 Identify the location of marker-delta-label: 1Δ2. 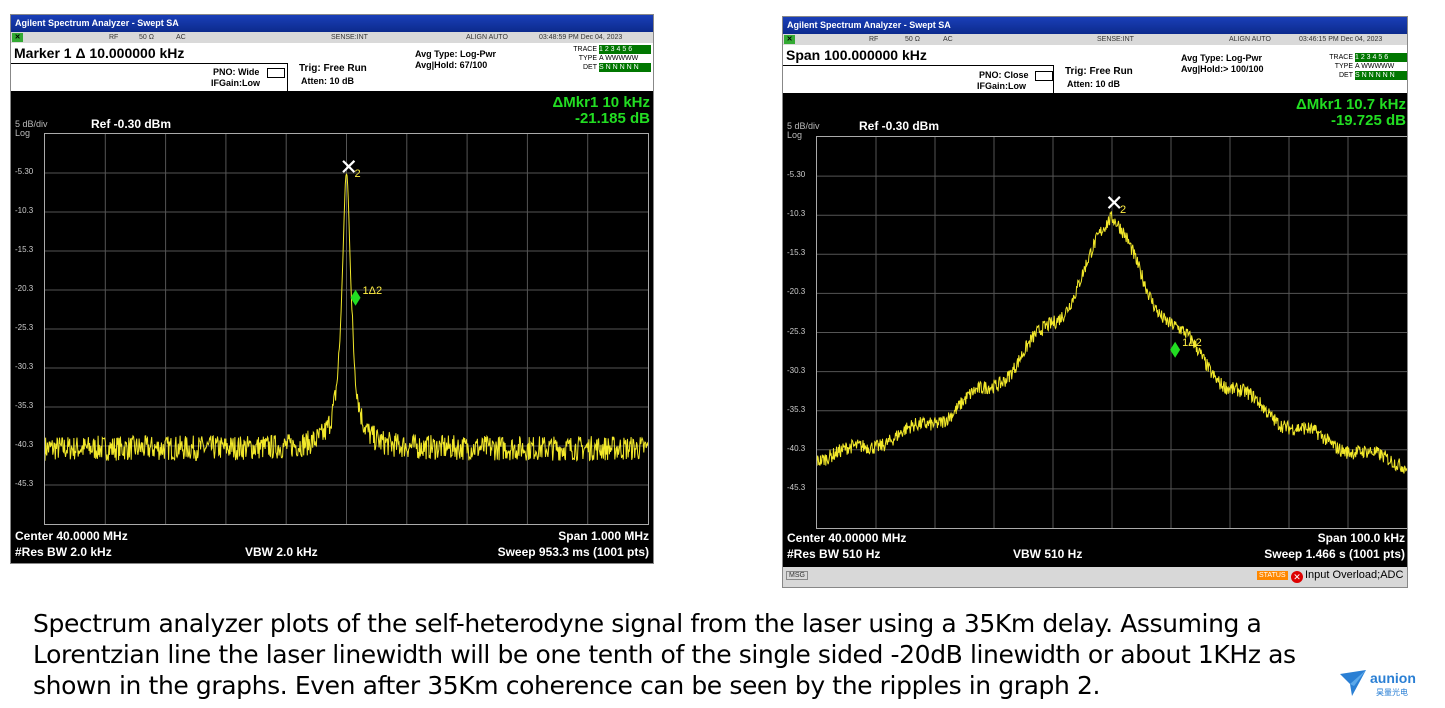
(1192, 342).